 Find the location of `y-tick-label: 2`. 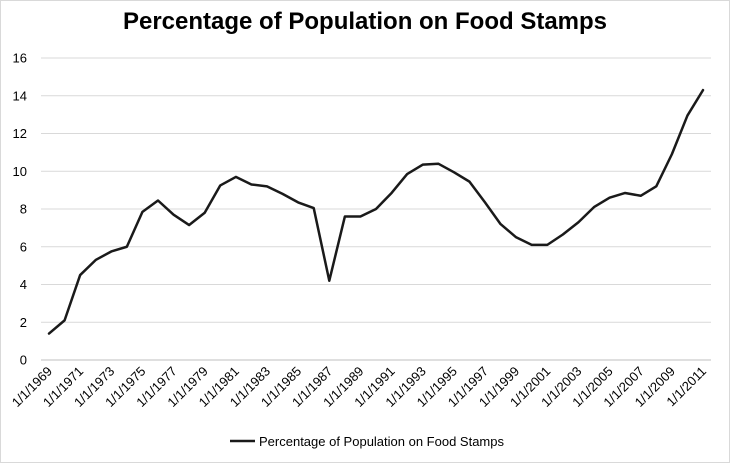

y-tick-label: 2 is located at coordinates (23, 322).